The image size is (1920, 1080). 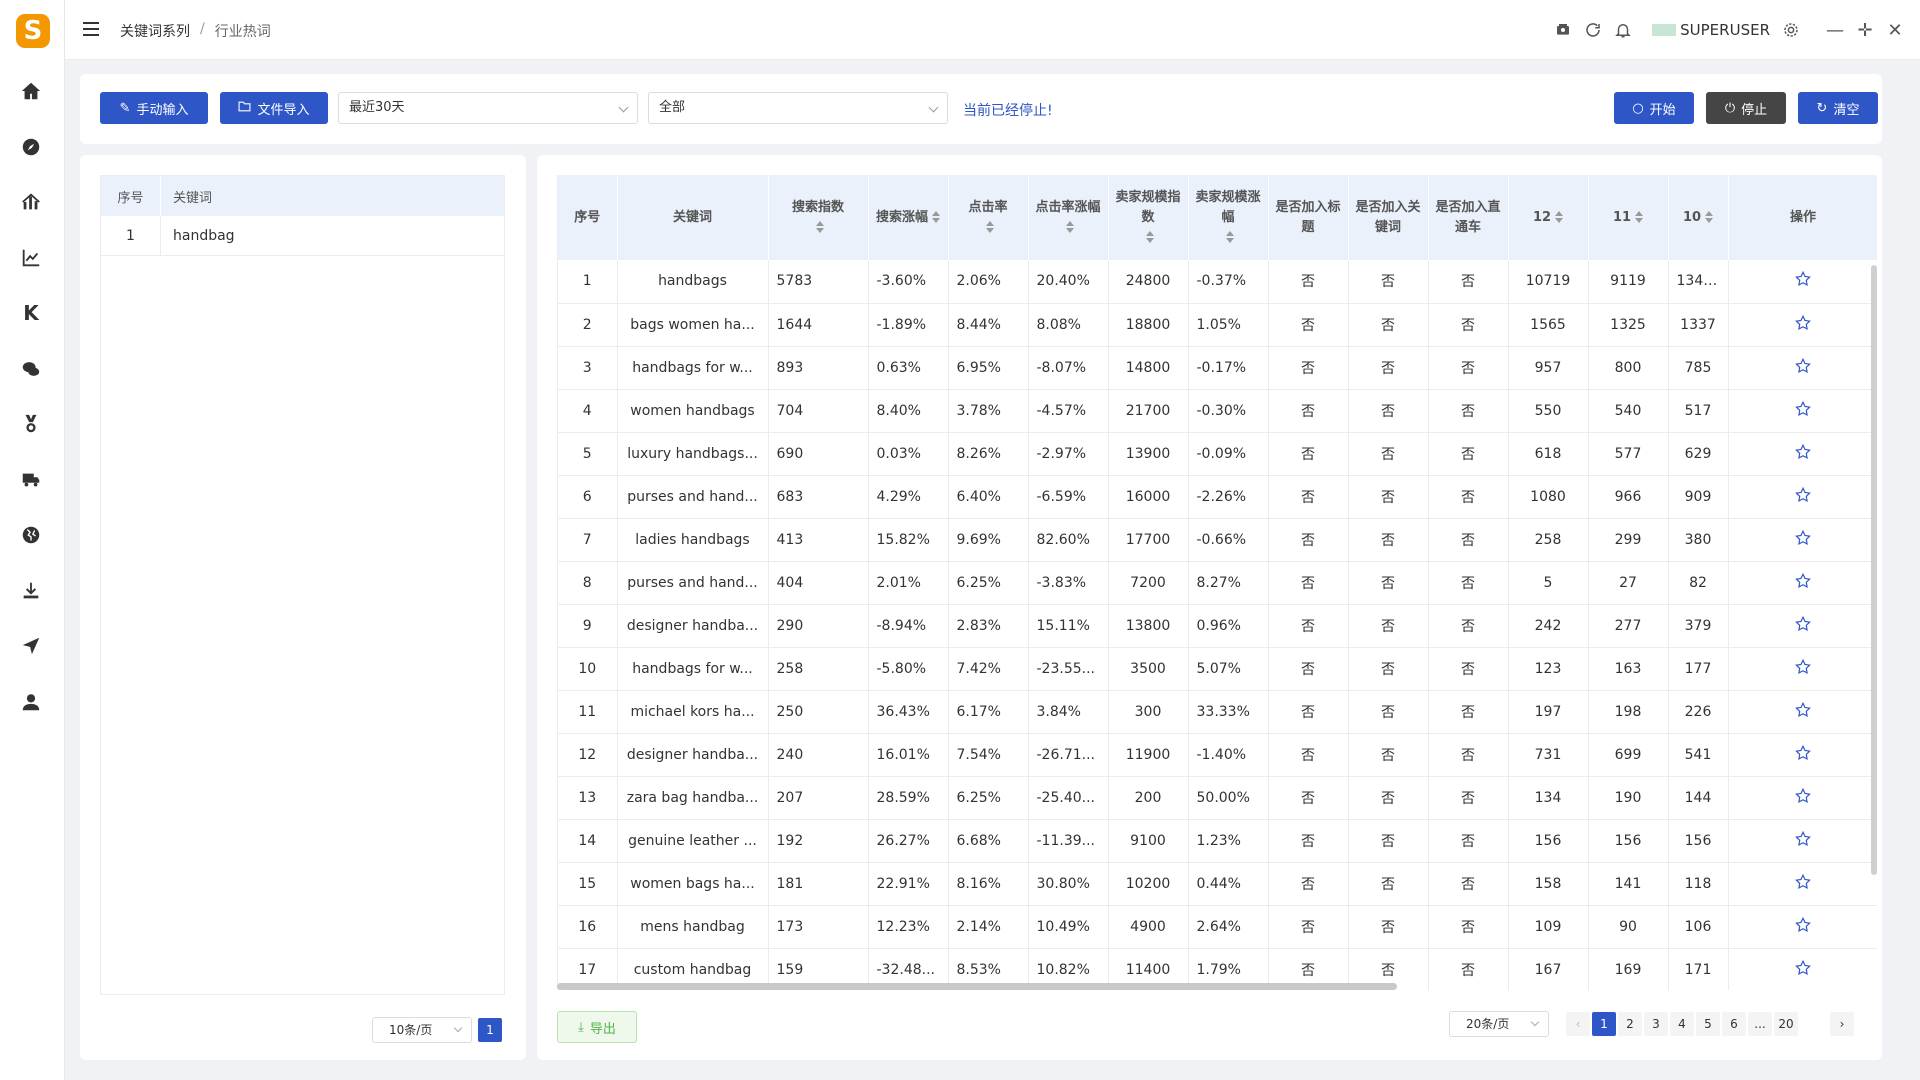 I want to click on cell-month-10: 171, so click(x=1698, y=969).